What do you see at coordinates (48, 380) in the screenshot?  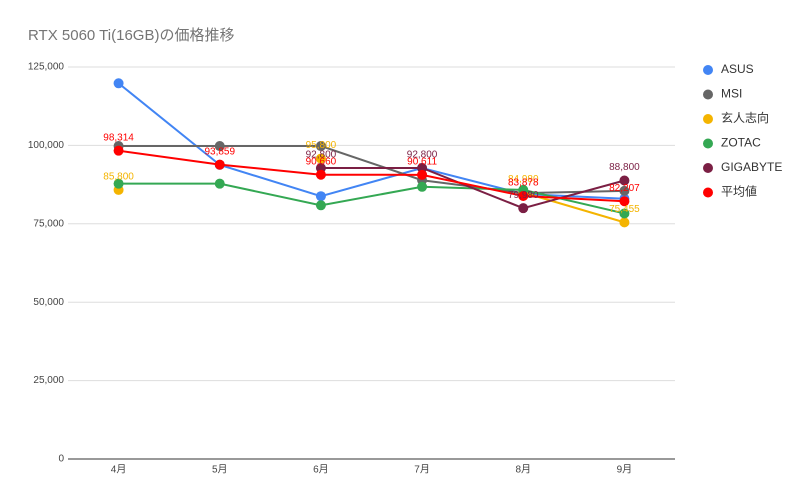 I see `y-tick-label: 25,000` at bounding box center [48, 380].